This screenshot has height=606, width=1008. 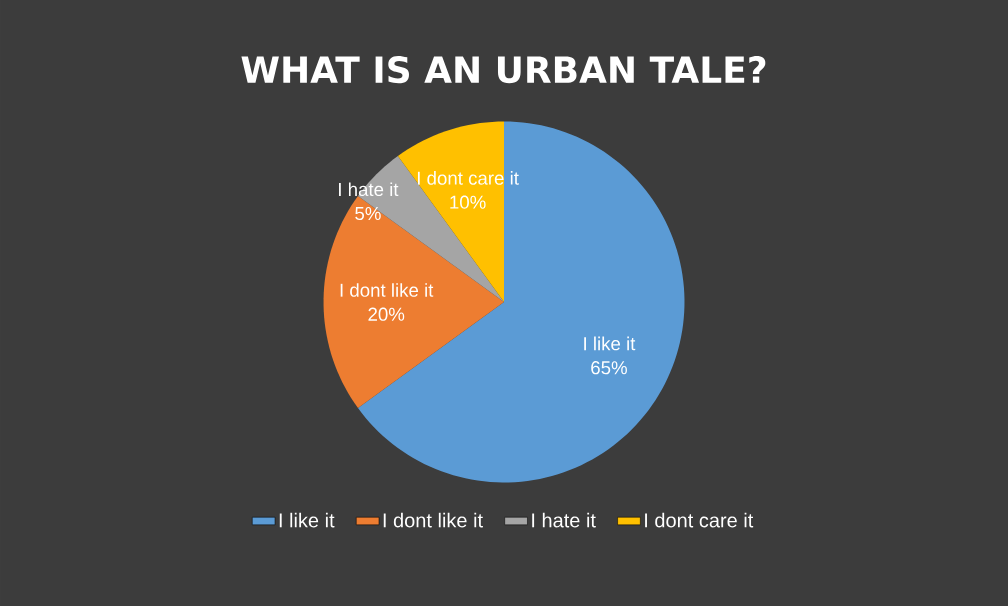 I want to click on slice-label: I dont like it, so click(x=387, y=290).